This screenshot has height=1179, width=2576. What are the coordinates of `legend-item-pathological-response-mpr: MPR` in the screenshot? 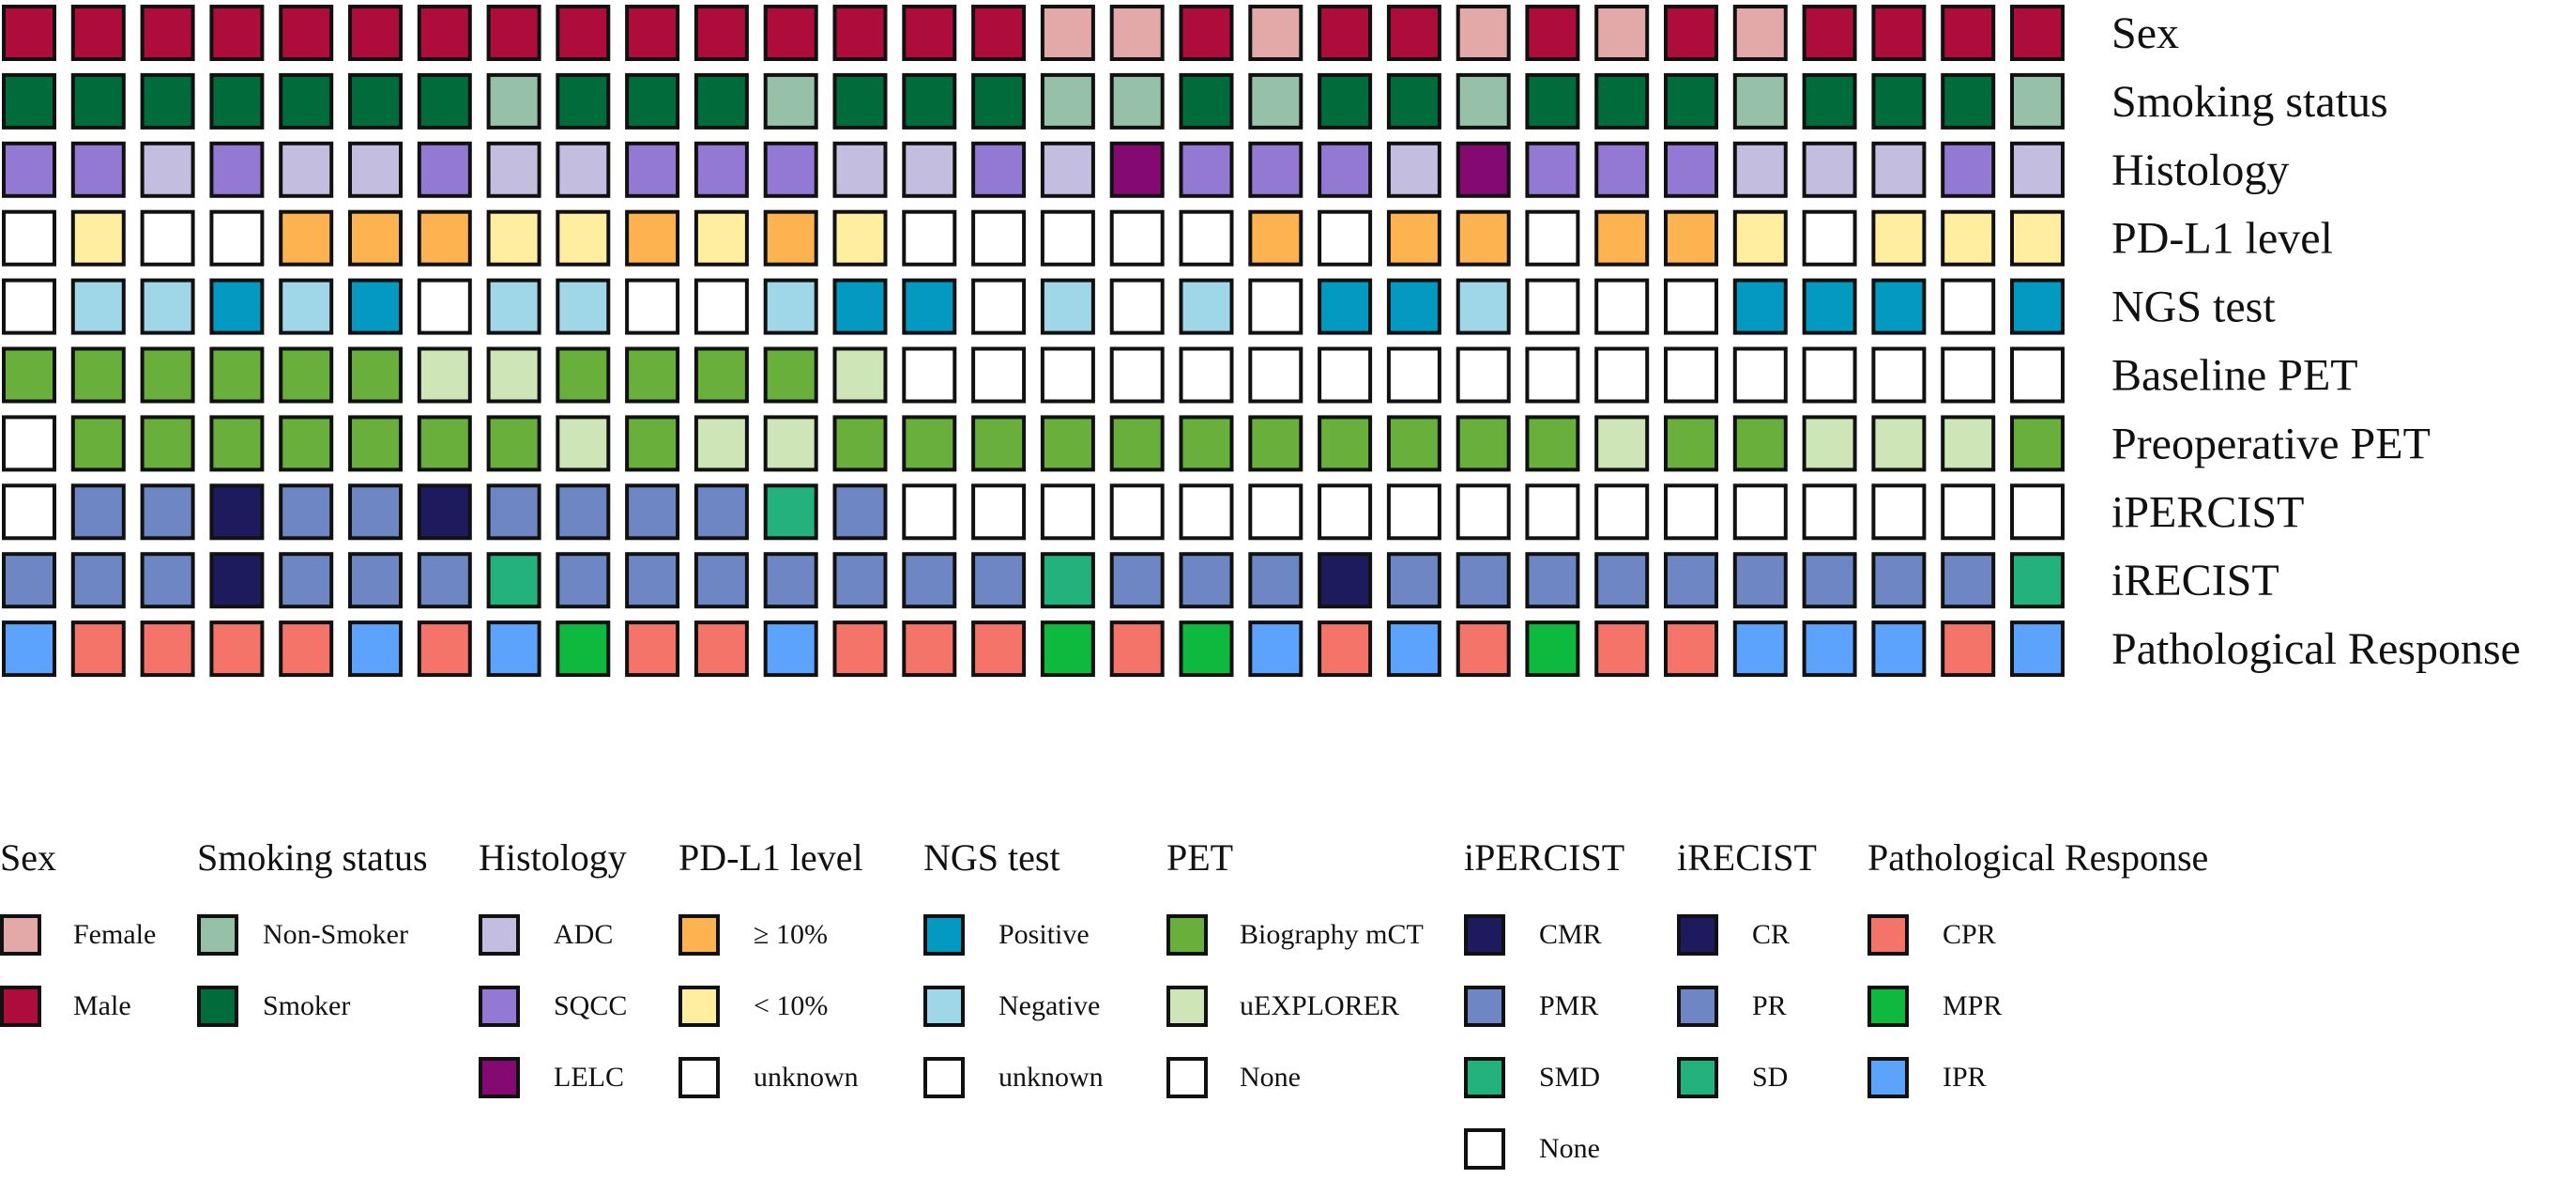 It's located at (1980, 1008).